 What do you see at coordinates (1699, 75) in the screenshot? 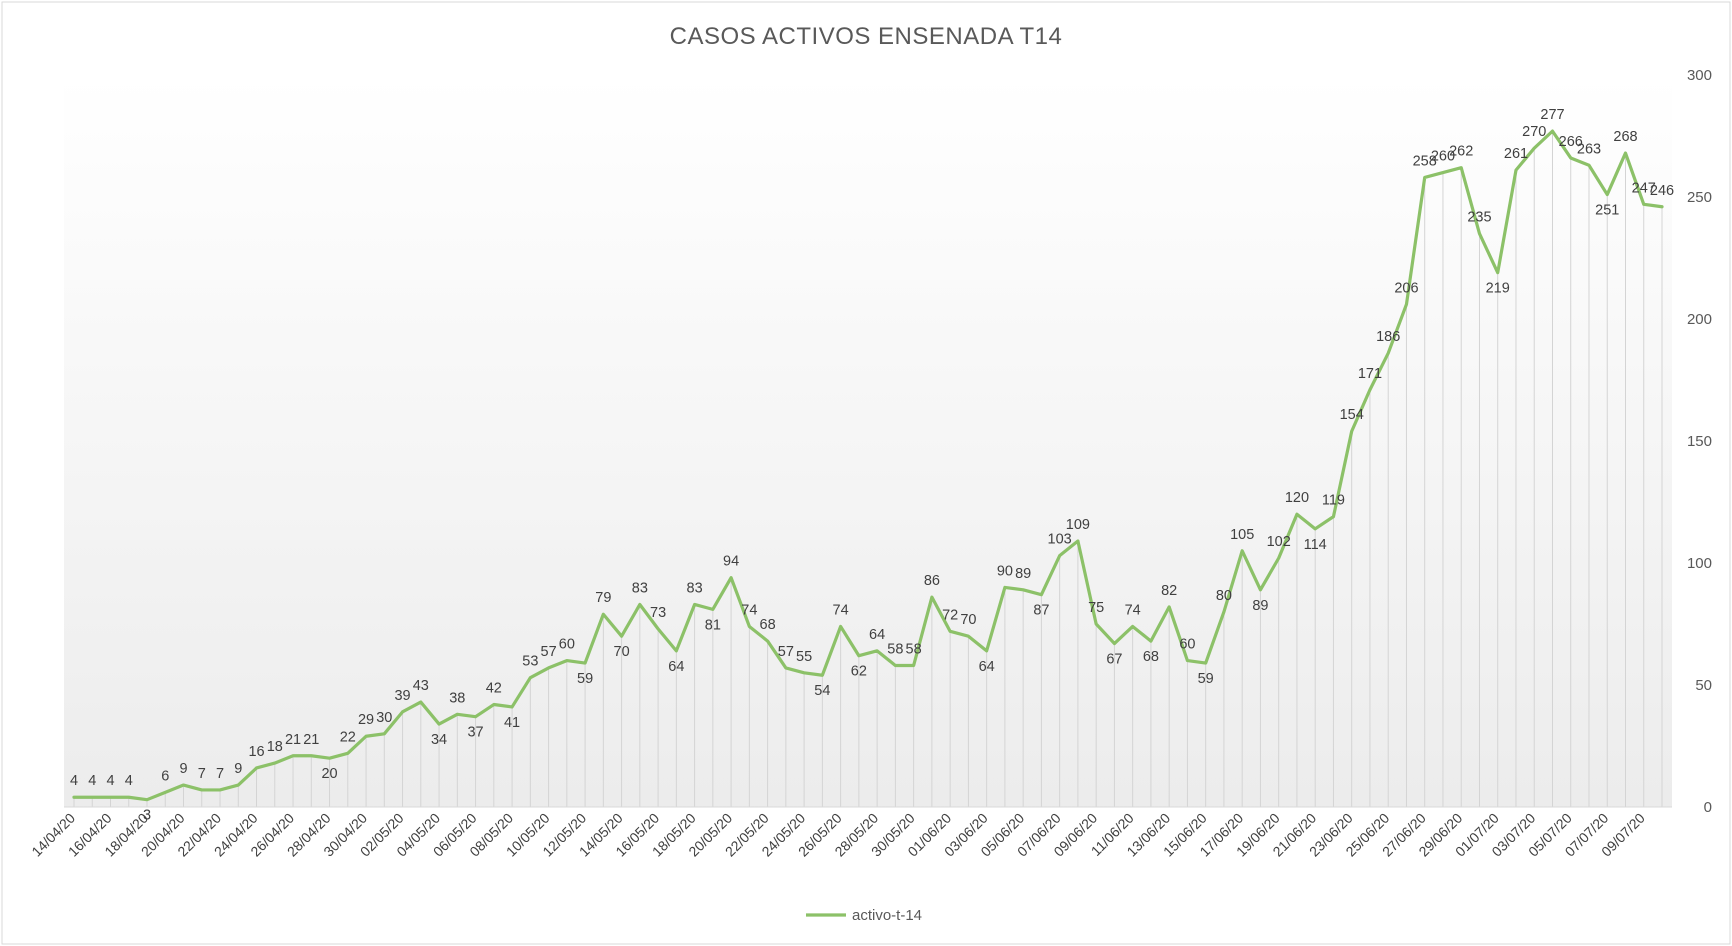
I see `y-tick-label: 300` at bounding box center [1699, 75].